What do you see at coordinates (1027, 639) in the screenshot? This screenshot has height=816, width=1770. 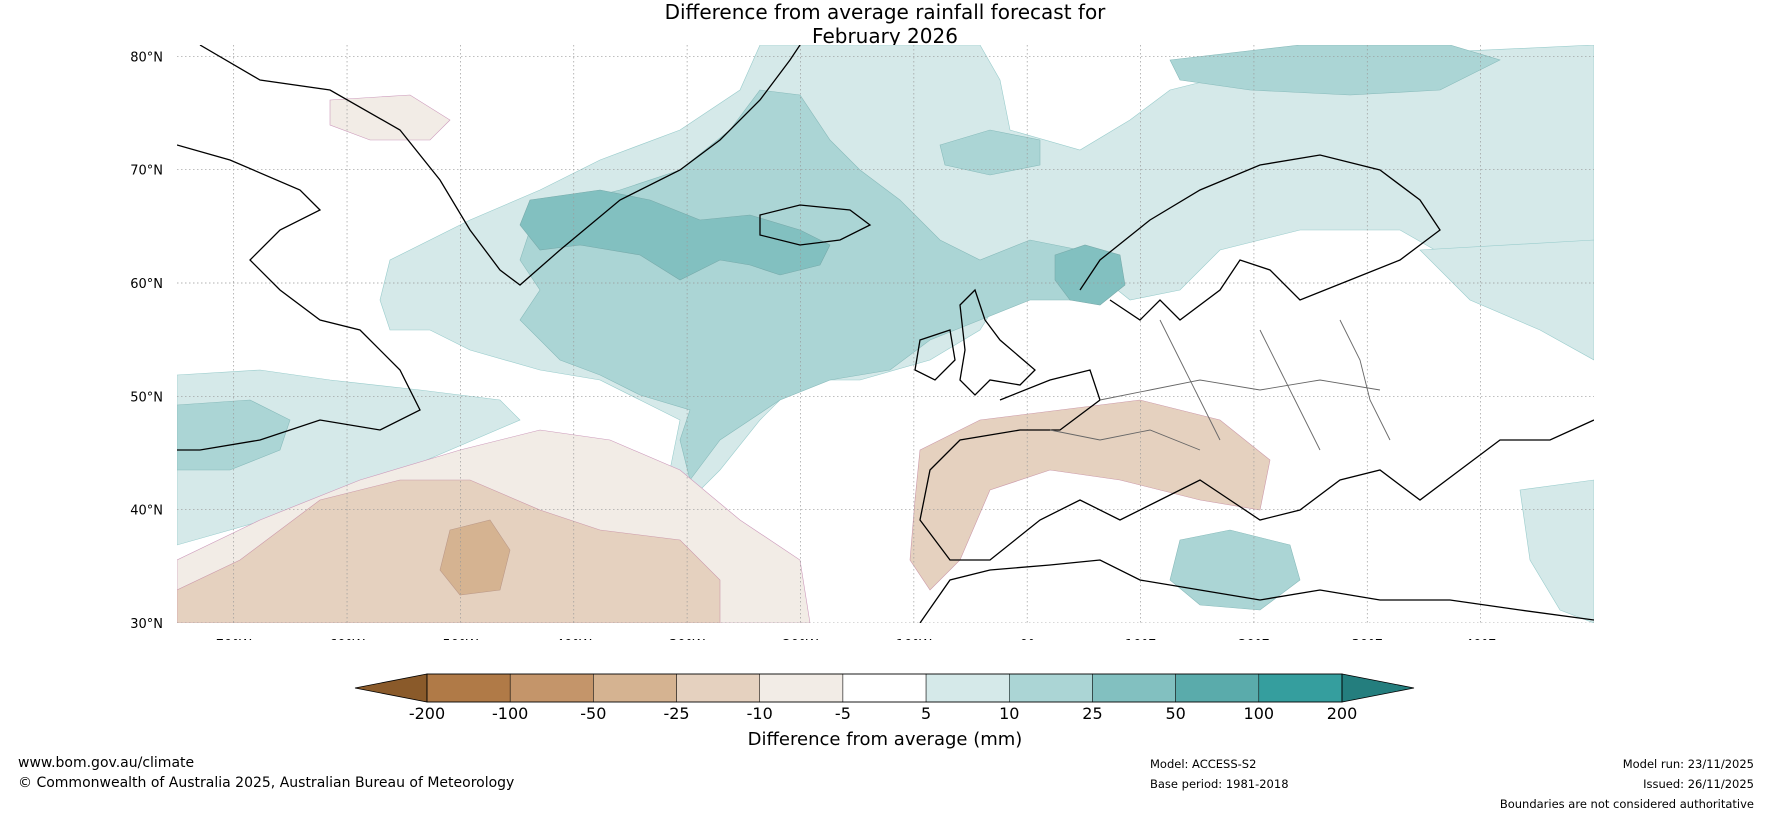 I see `lon-label: 0°` at bounding box center [1027, 639].